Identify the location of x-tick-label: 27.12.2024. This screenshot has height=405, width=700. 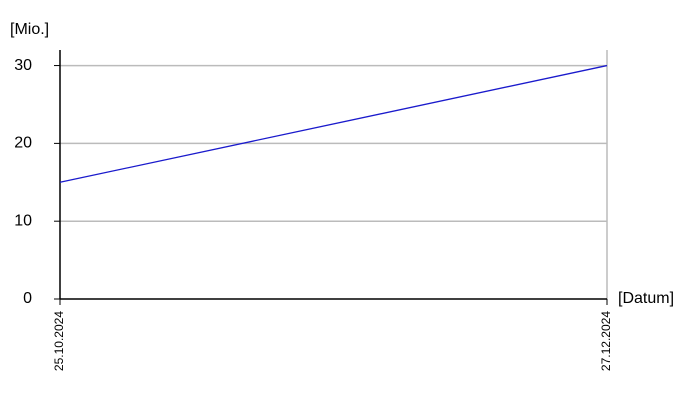
(606, 341).